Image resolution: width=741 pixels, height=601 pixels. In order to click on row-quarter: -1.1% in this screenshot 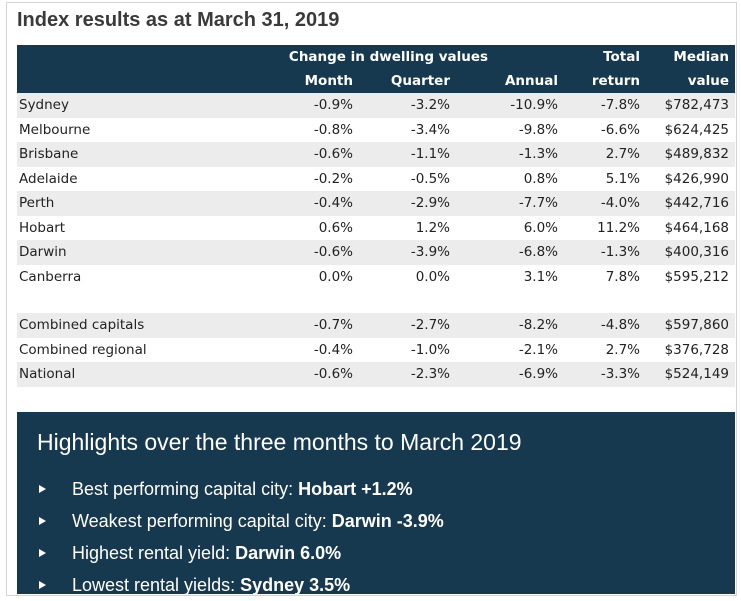, I will do `click(407, 154)`.